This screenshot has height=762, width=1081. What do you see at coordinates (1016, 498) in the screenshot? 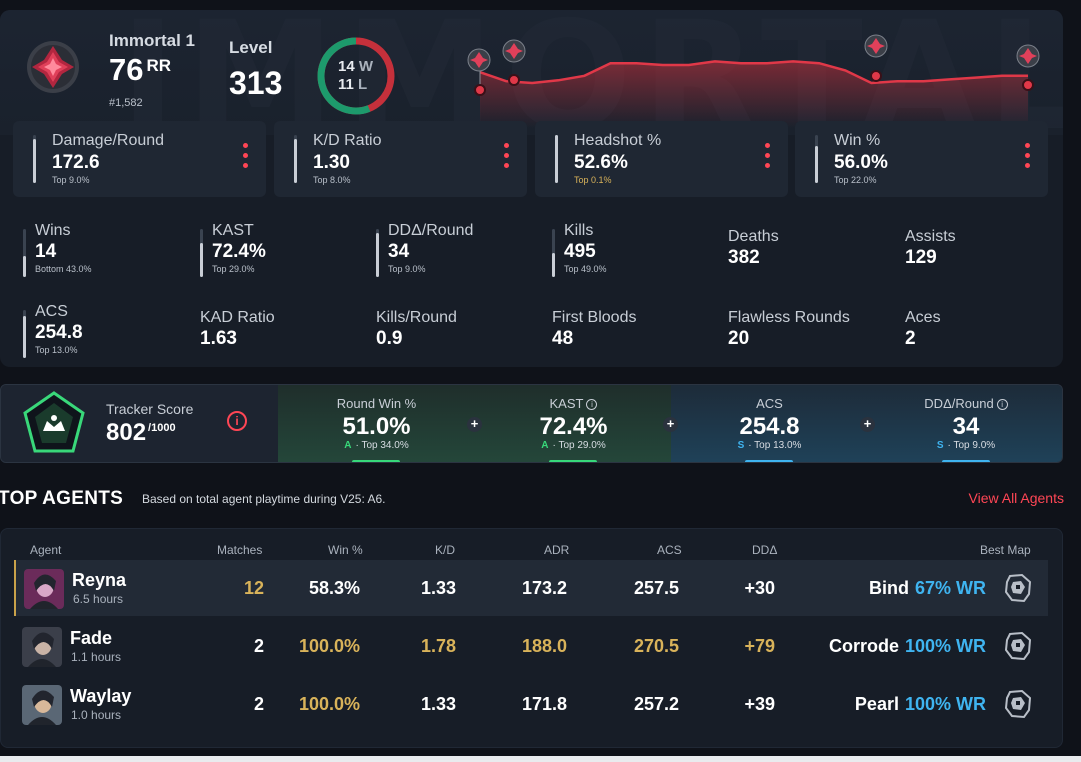
I see `view-all-agents-link: View All Agents` at bounding box center [1016, 498].